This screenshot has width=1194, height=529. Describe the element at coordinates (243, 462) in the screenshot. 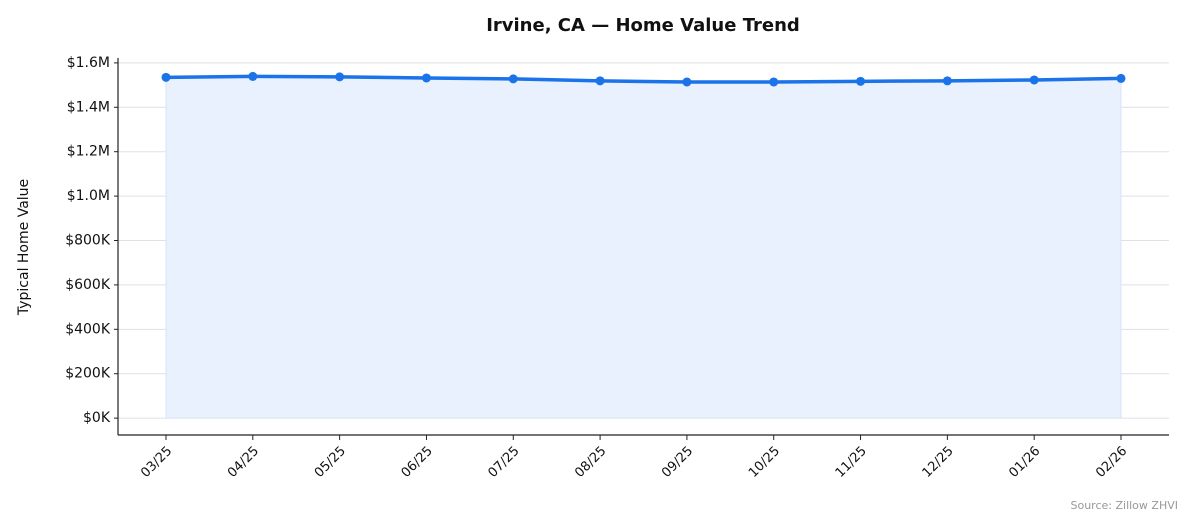

I see `x-tick-label: 04/25` at that location.